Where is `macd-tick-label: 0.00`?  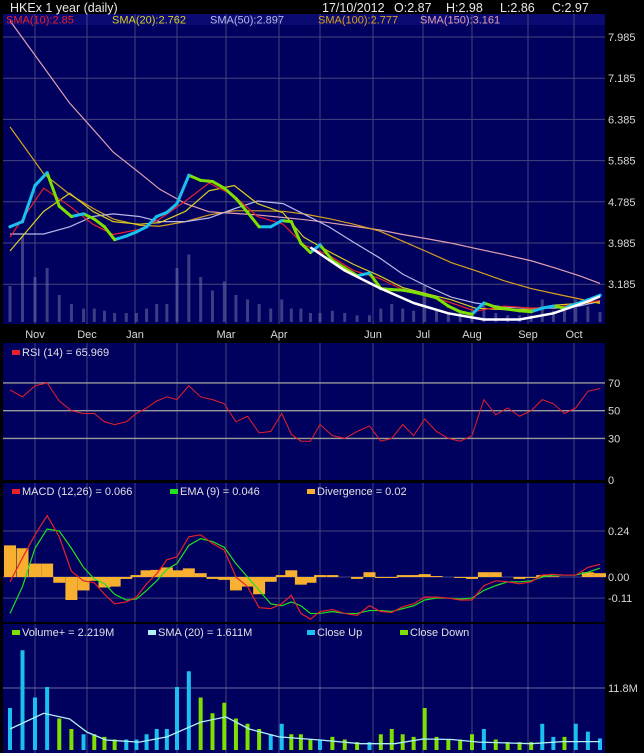 macd-tick-label: 0.00 is located at coordinates (618, 578).